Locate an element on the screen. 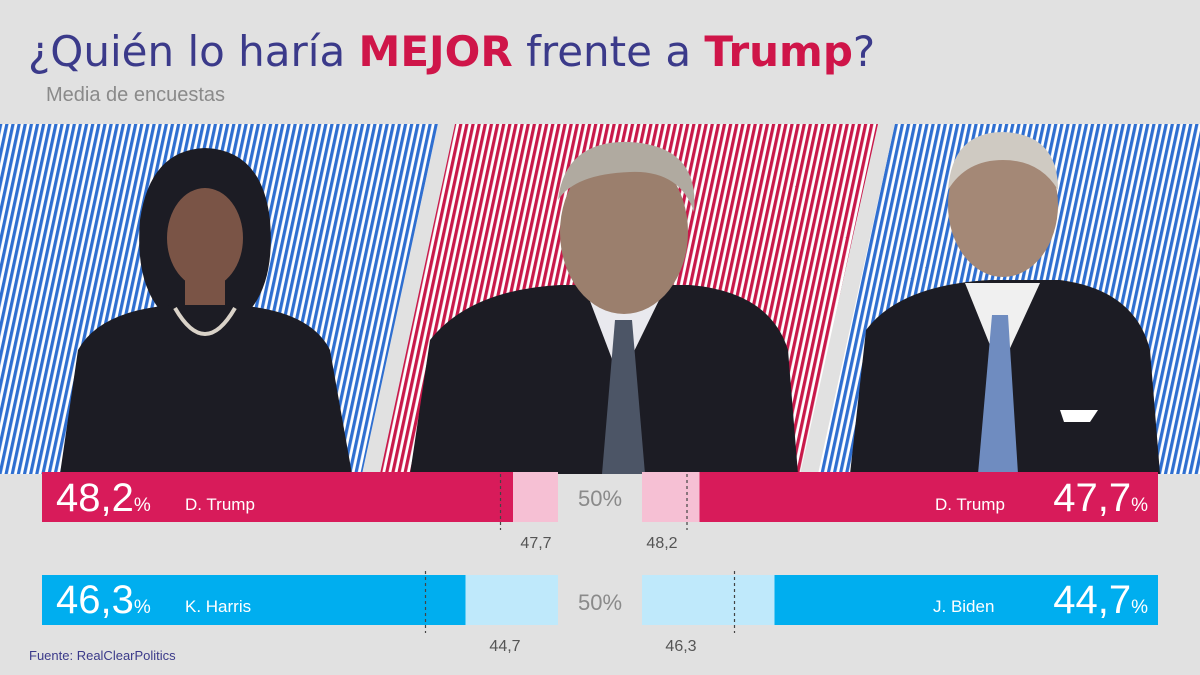  biden-photo is located at coordinates (1005, 303).